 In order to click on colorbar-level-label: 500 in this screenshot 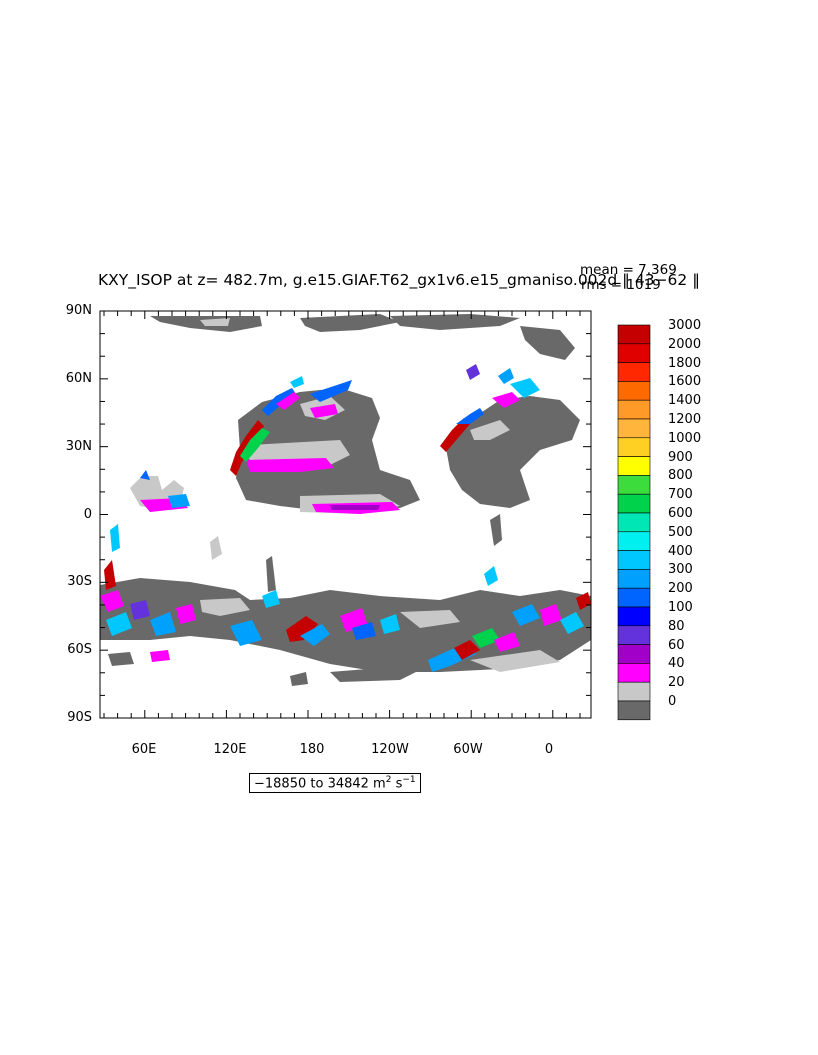, I will do `click(680, 532)`.